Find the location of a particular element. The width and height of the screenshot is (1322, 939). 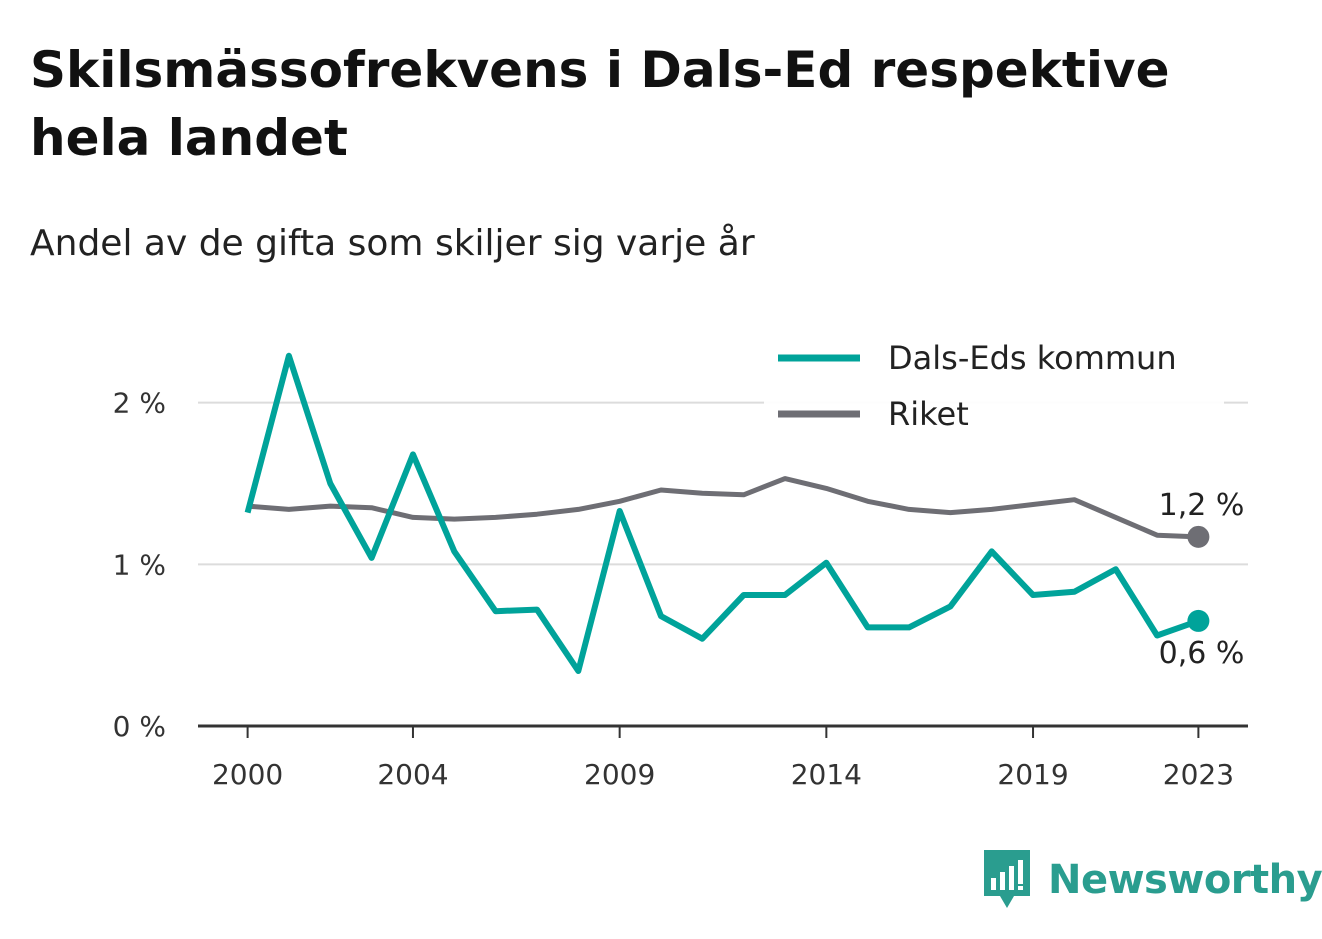

x-tick-label: 2014 is located at coordinates (826, 774).